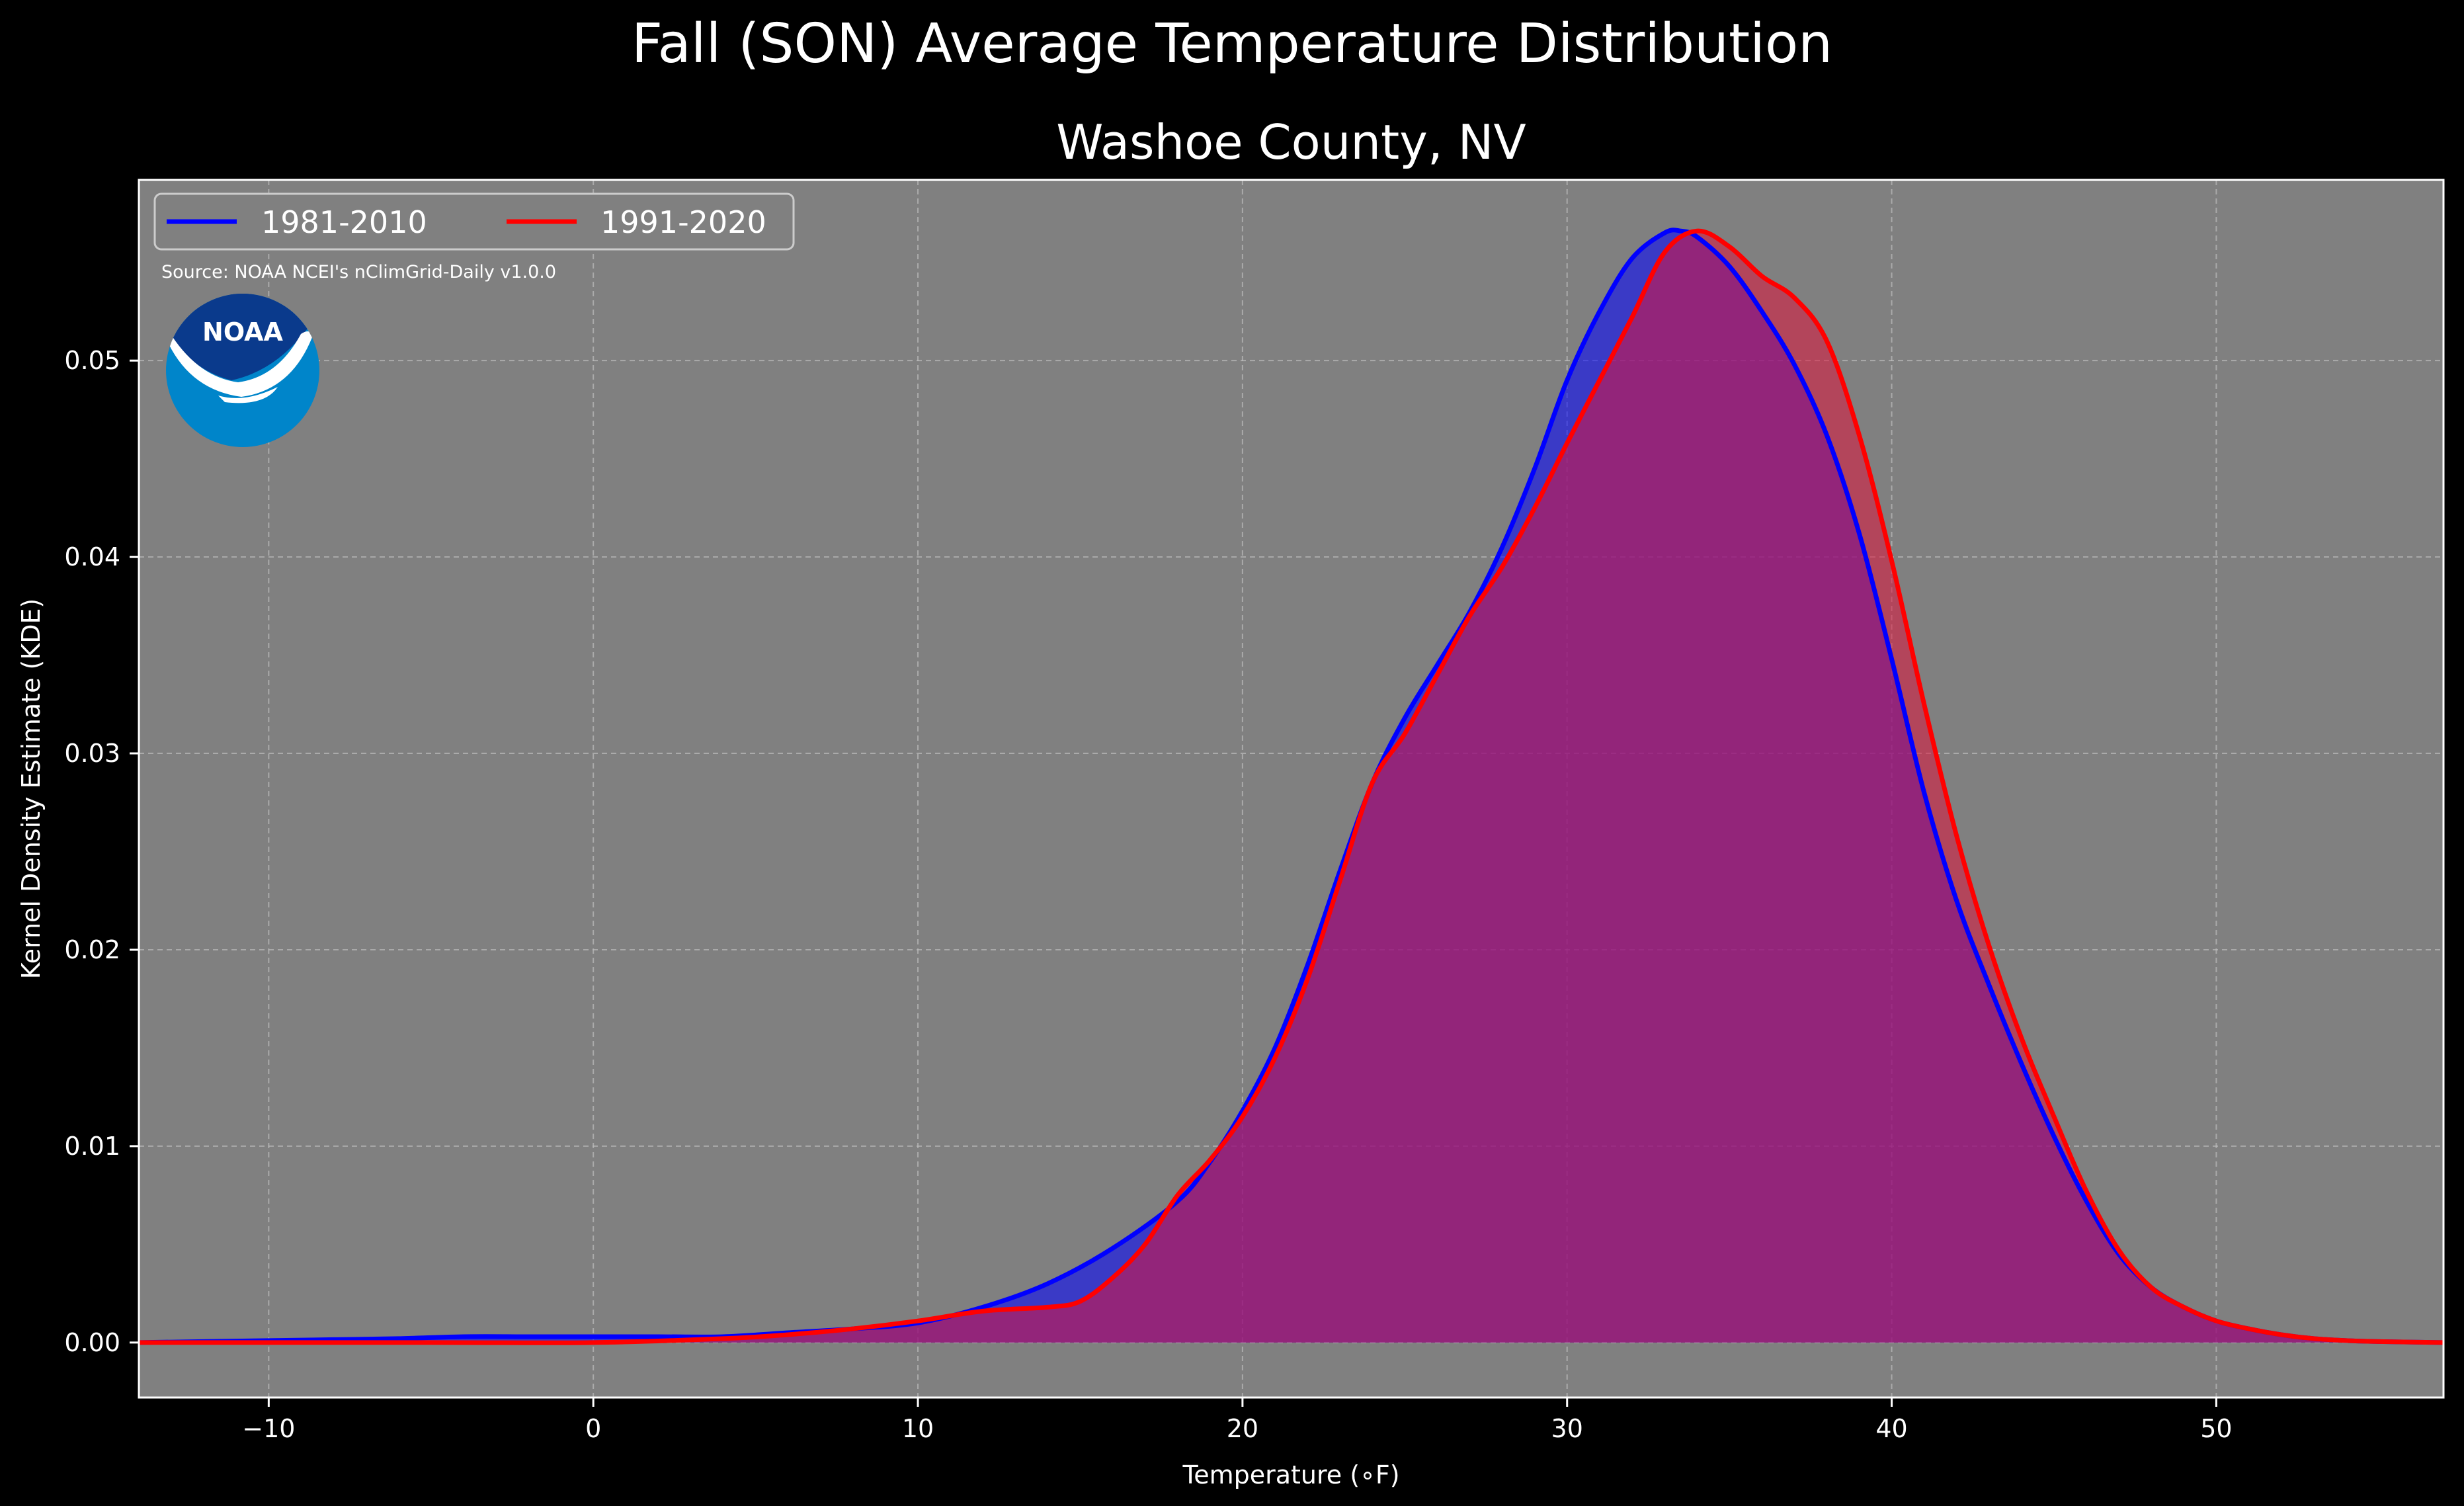  What do you see at coordinates (92, 1146) in the screenshot?
I see `y-tick-label: 0.01` at bounding box center [92, 1146].